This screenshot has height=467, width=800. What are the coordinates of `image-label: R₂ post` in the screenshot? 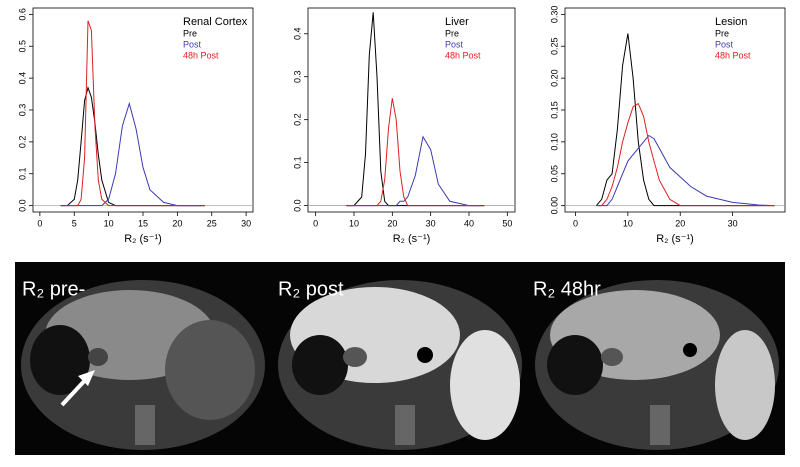 It's located at (311, 289).